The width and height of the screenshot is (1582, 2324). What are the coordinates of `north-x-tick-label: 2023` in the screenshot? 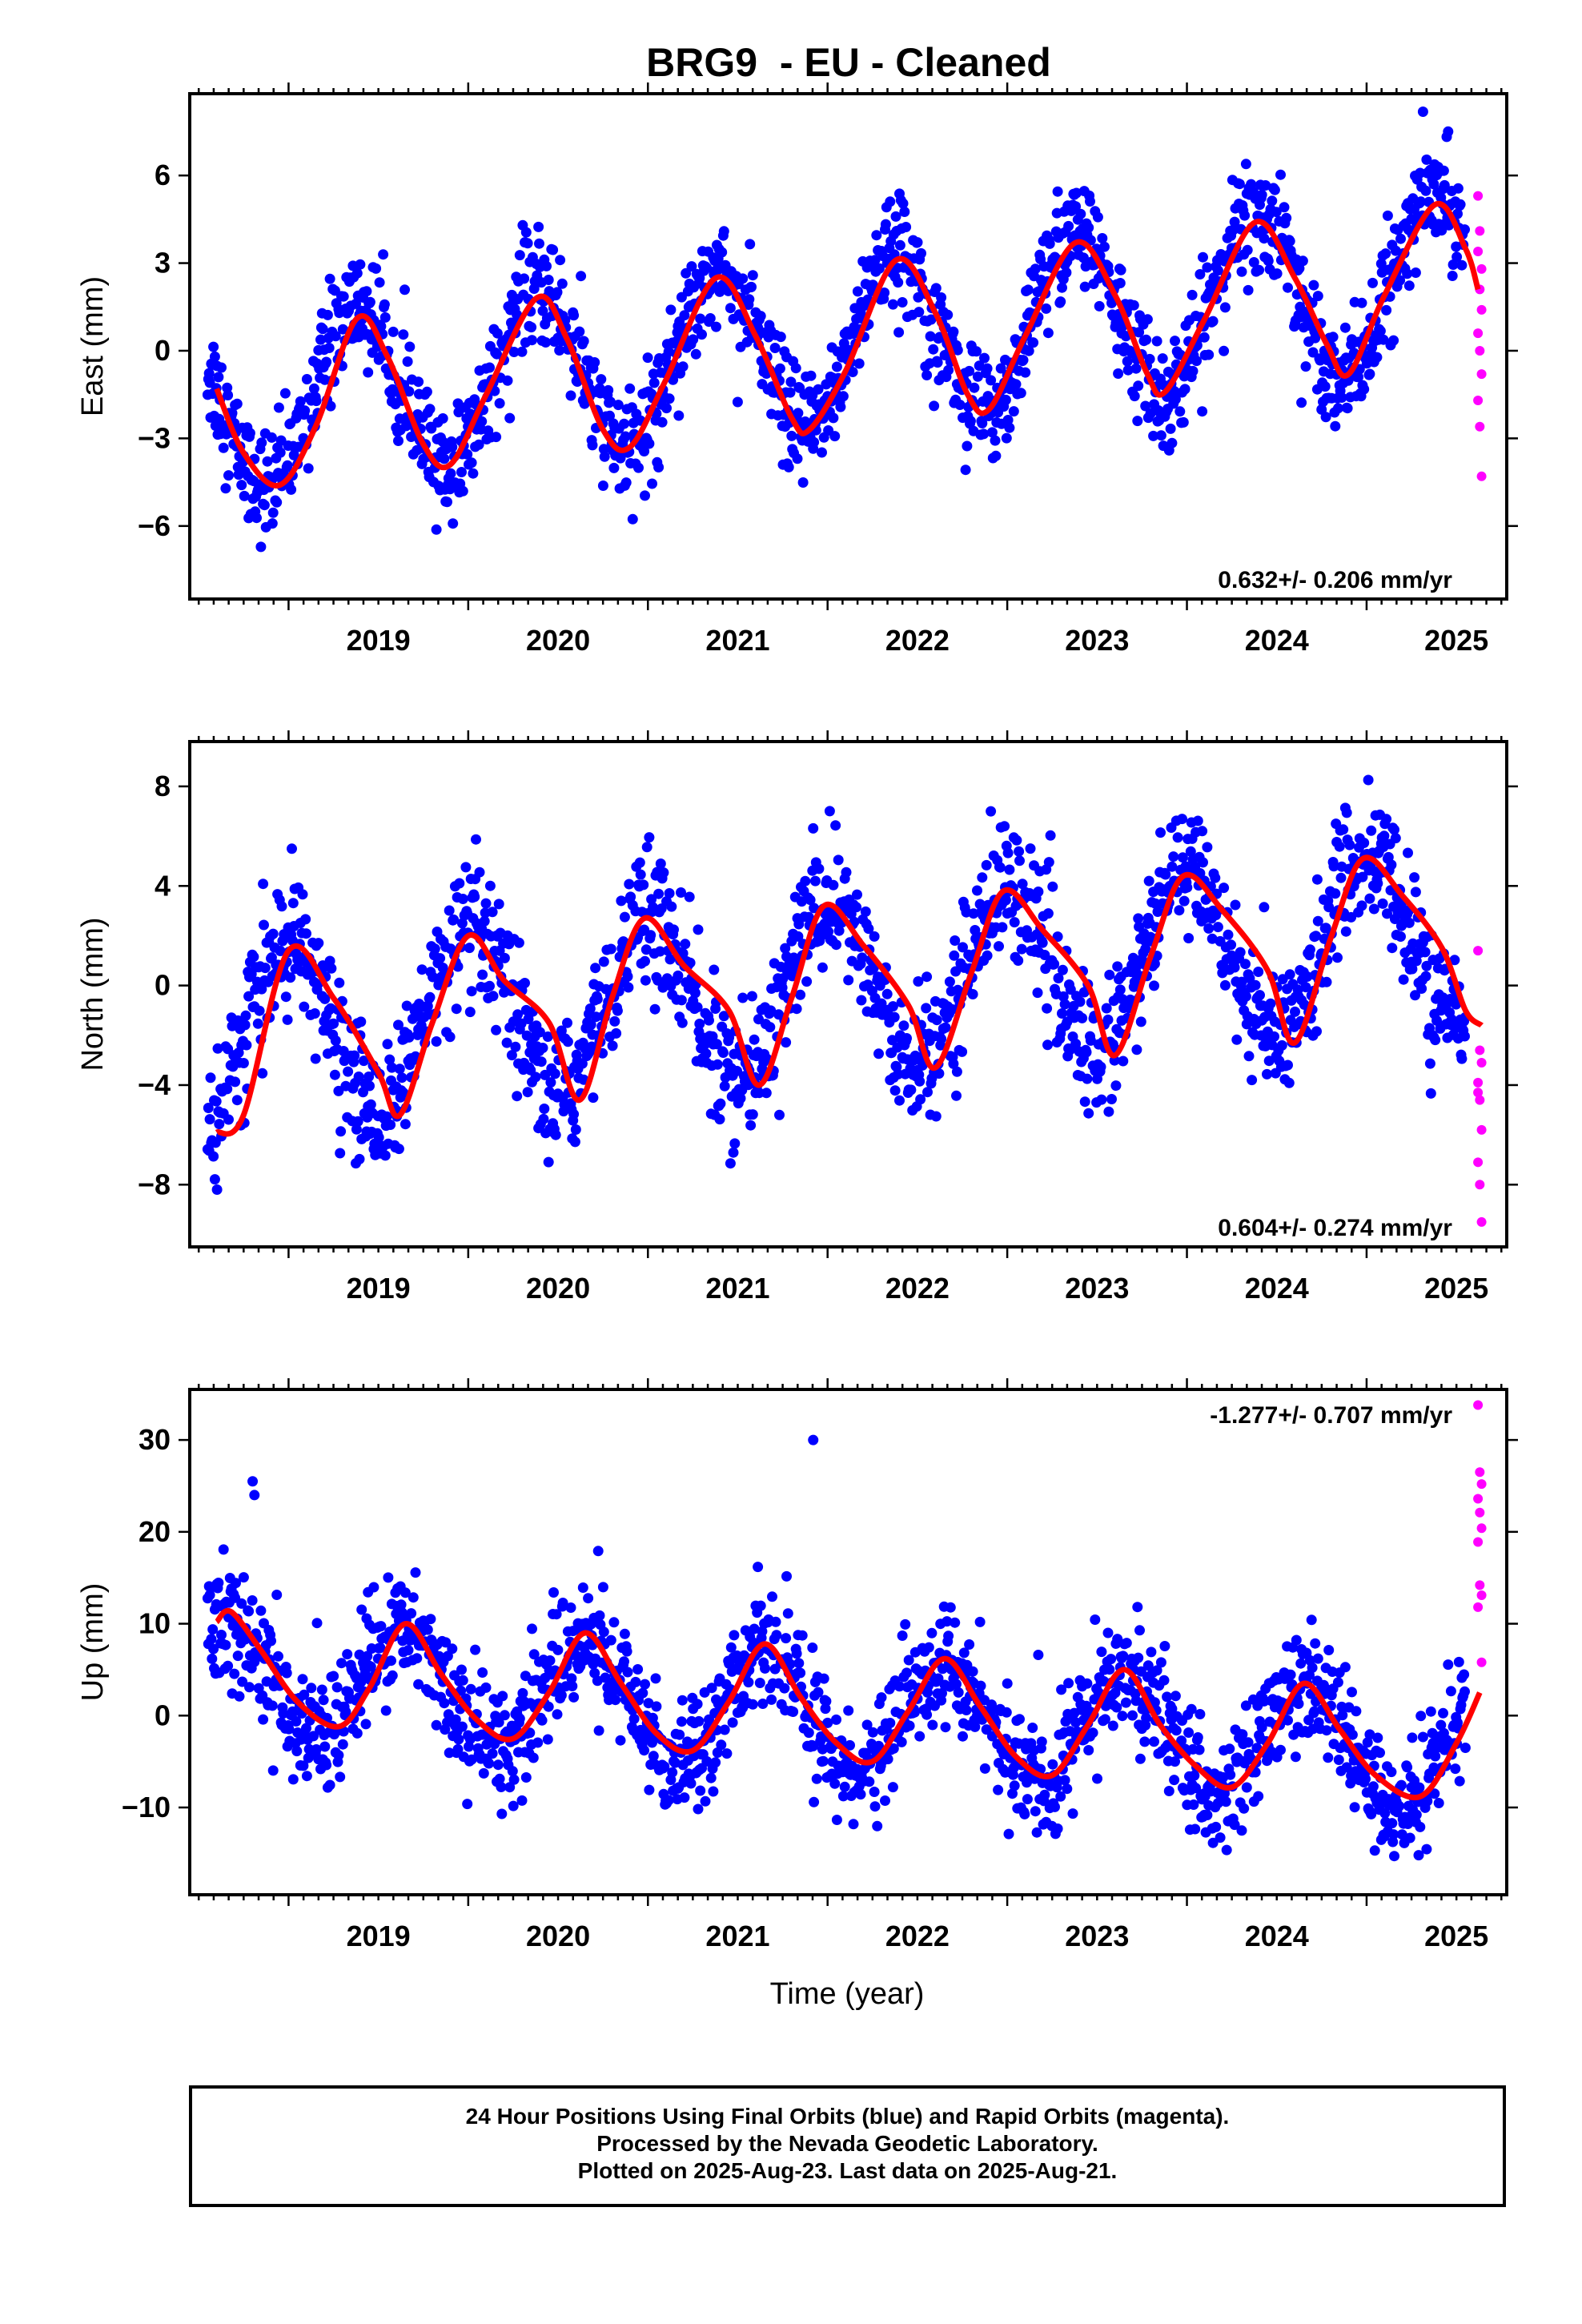 It's located at (1097, 1288).